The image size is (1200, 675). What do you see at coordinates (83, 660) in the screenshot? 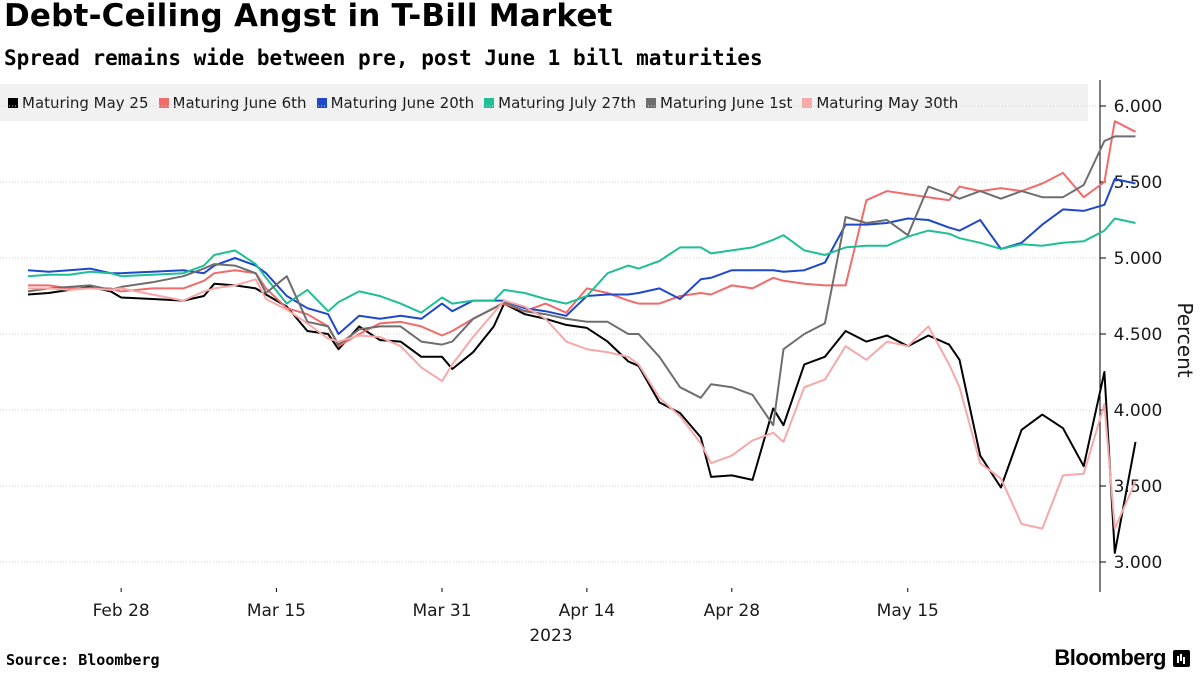
I see `source-note: Source: Bloomberg` at bounding box center [83, 660].